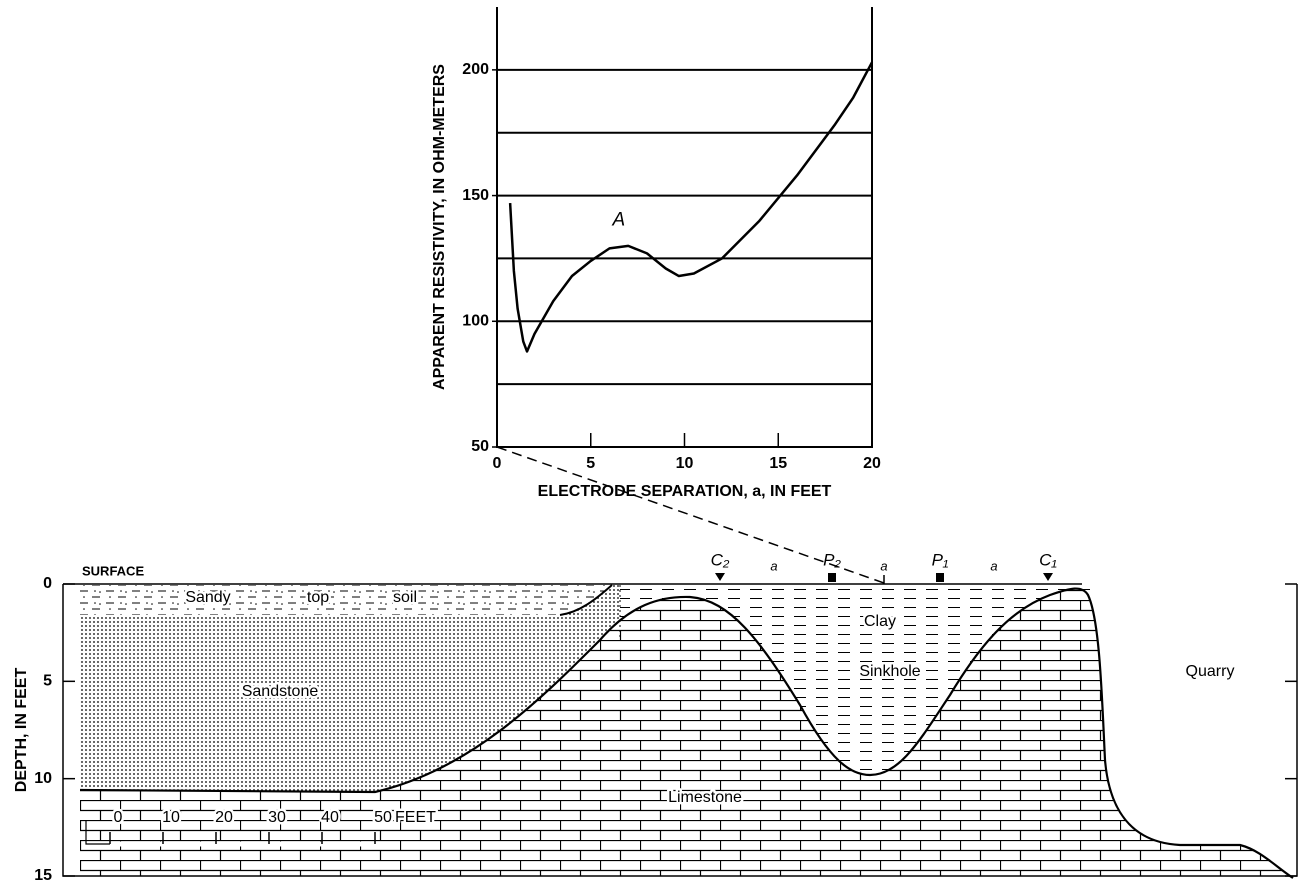 This screenshot has height=884, width=1301. What do you see at coordinates (280, 691) in the screenshot?
I see `layer-label: Sandstone` at bounding box center [280, 691].